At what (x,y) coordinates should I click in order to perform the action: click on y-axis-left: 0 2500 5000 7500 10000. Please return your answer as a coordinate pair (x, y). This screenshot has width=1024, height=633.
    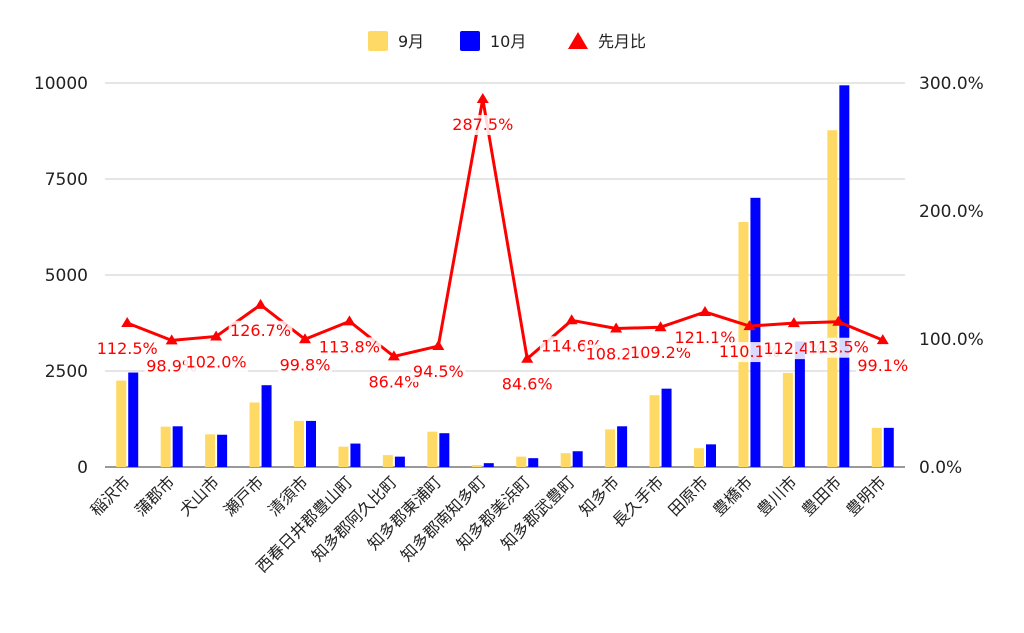
    Looking at the image, I should click on (61, 276).